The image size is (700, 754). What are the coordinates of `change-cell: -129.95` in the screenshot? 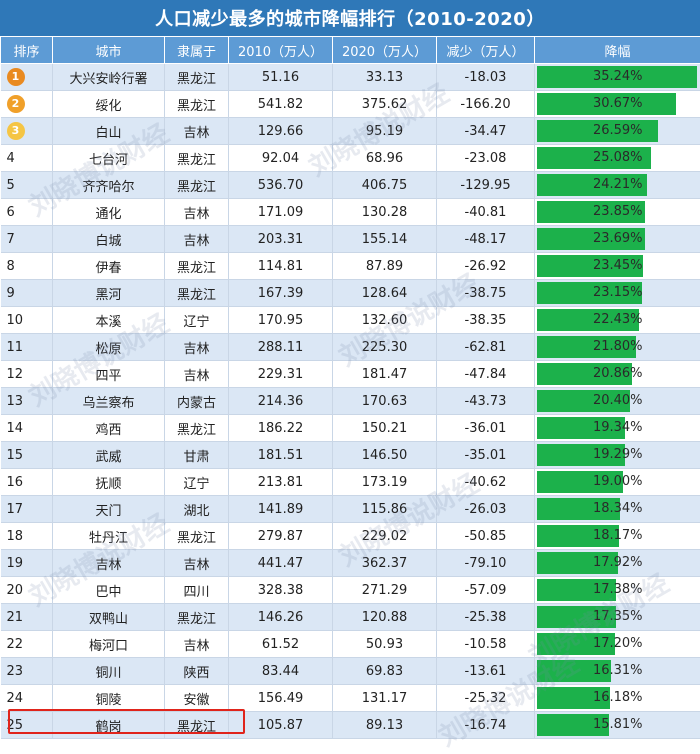 It's located at (486, 185).